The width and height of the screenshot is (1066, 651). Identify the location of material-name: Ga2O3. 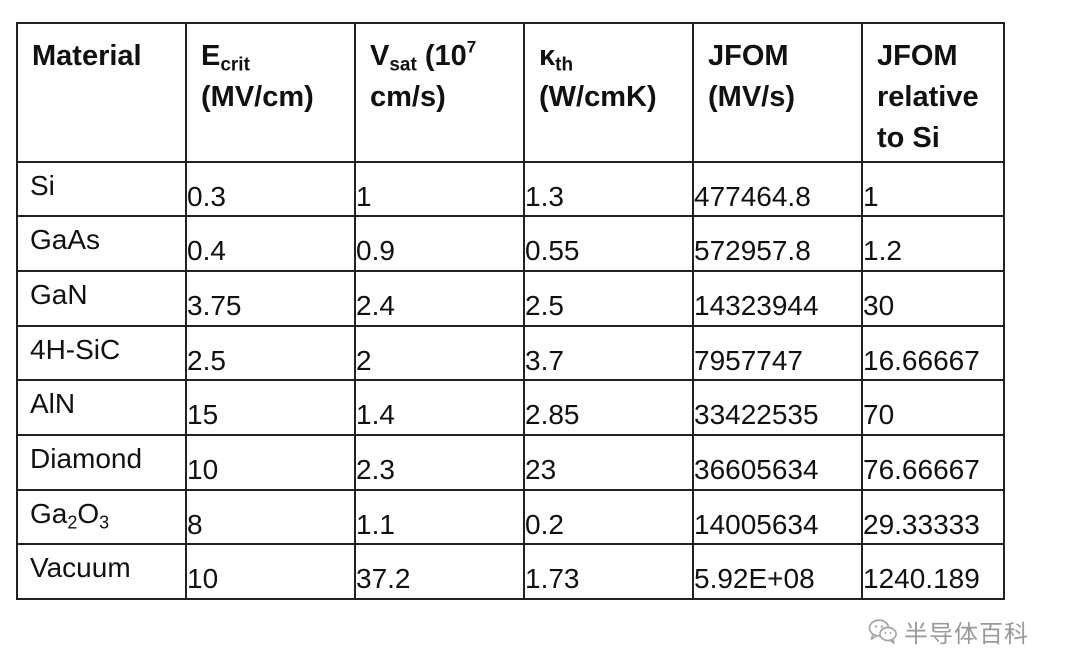
(70, 514).